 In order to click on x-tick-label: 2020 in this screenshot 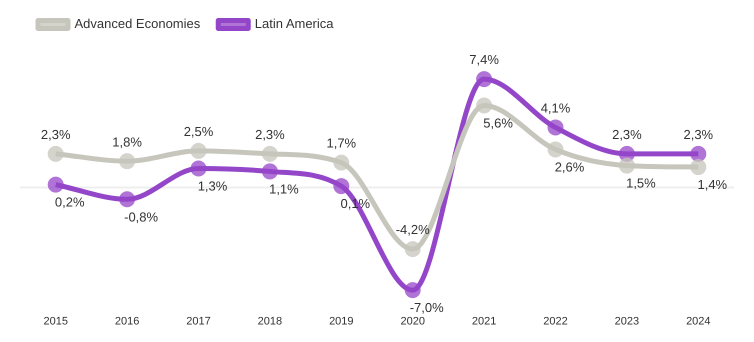, I will do `click(412, 321)`.